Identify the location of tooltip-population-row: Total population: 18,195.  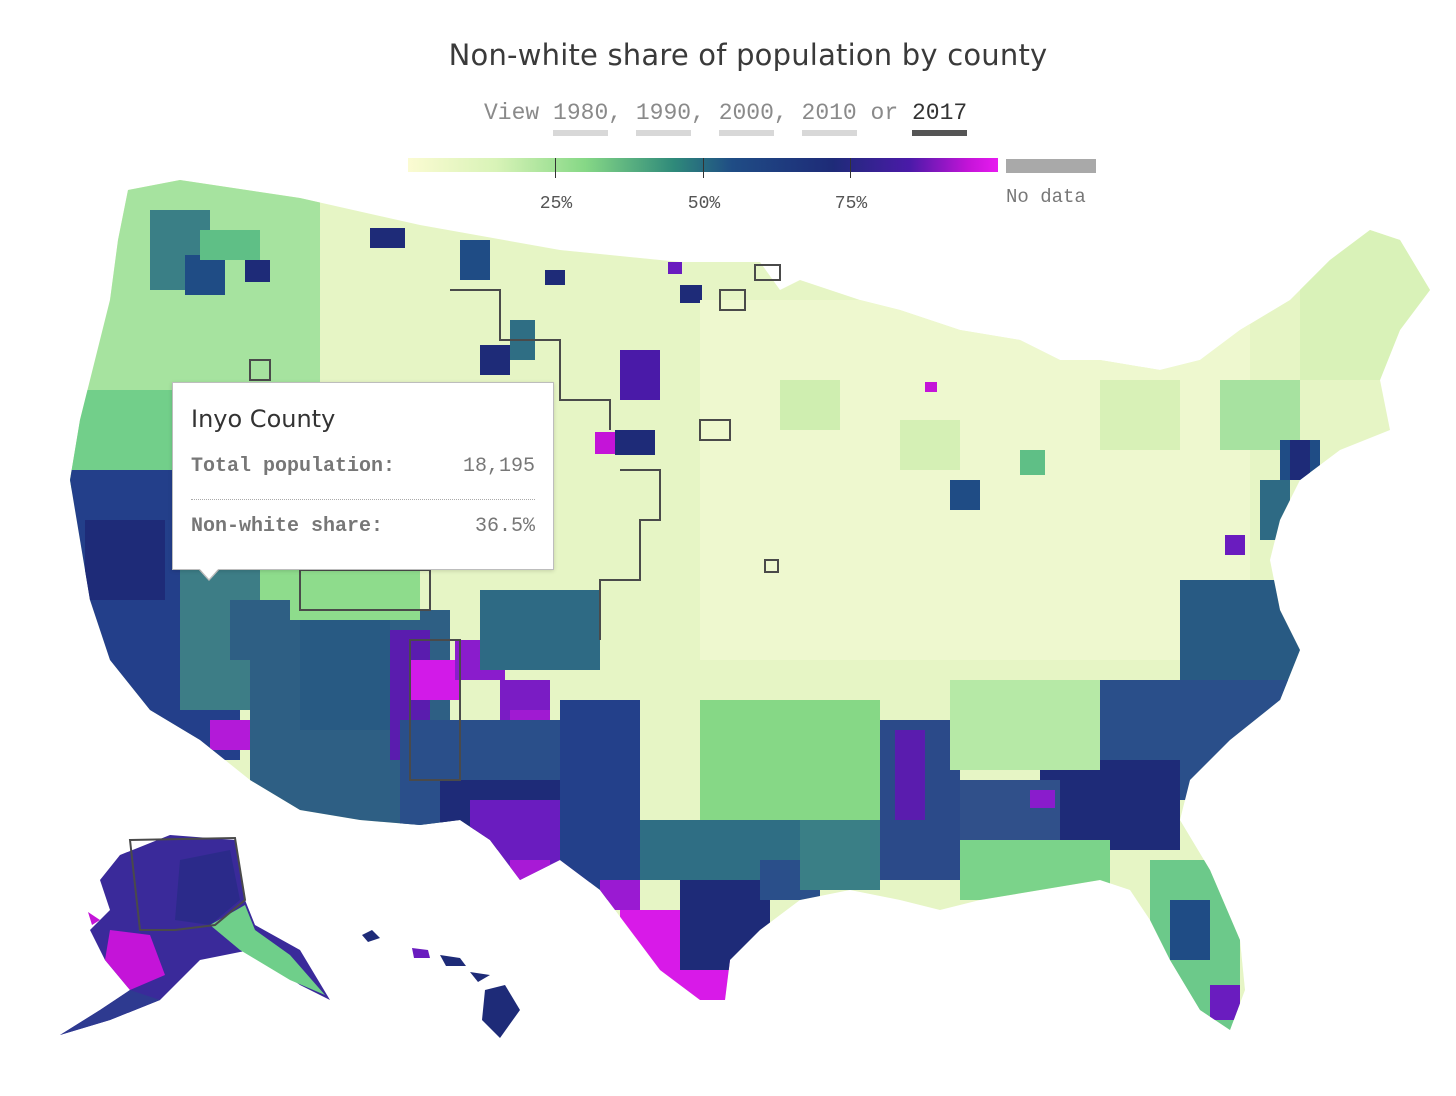
(363, 466).